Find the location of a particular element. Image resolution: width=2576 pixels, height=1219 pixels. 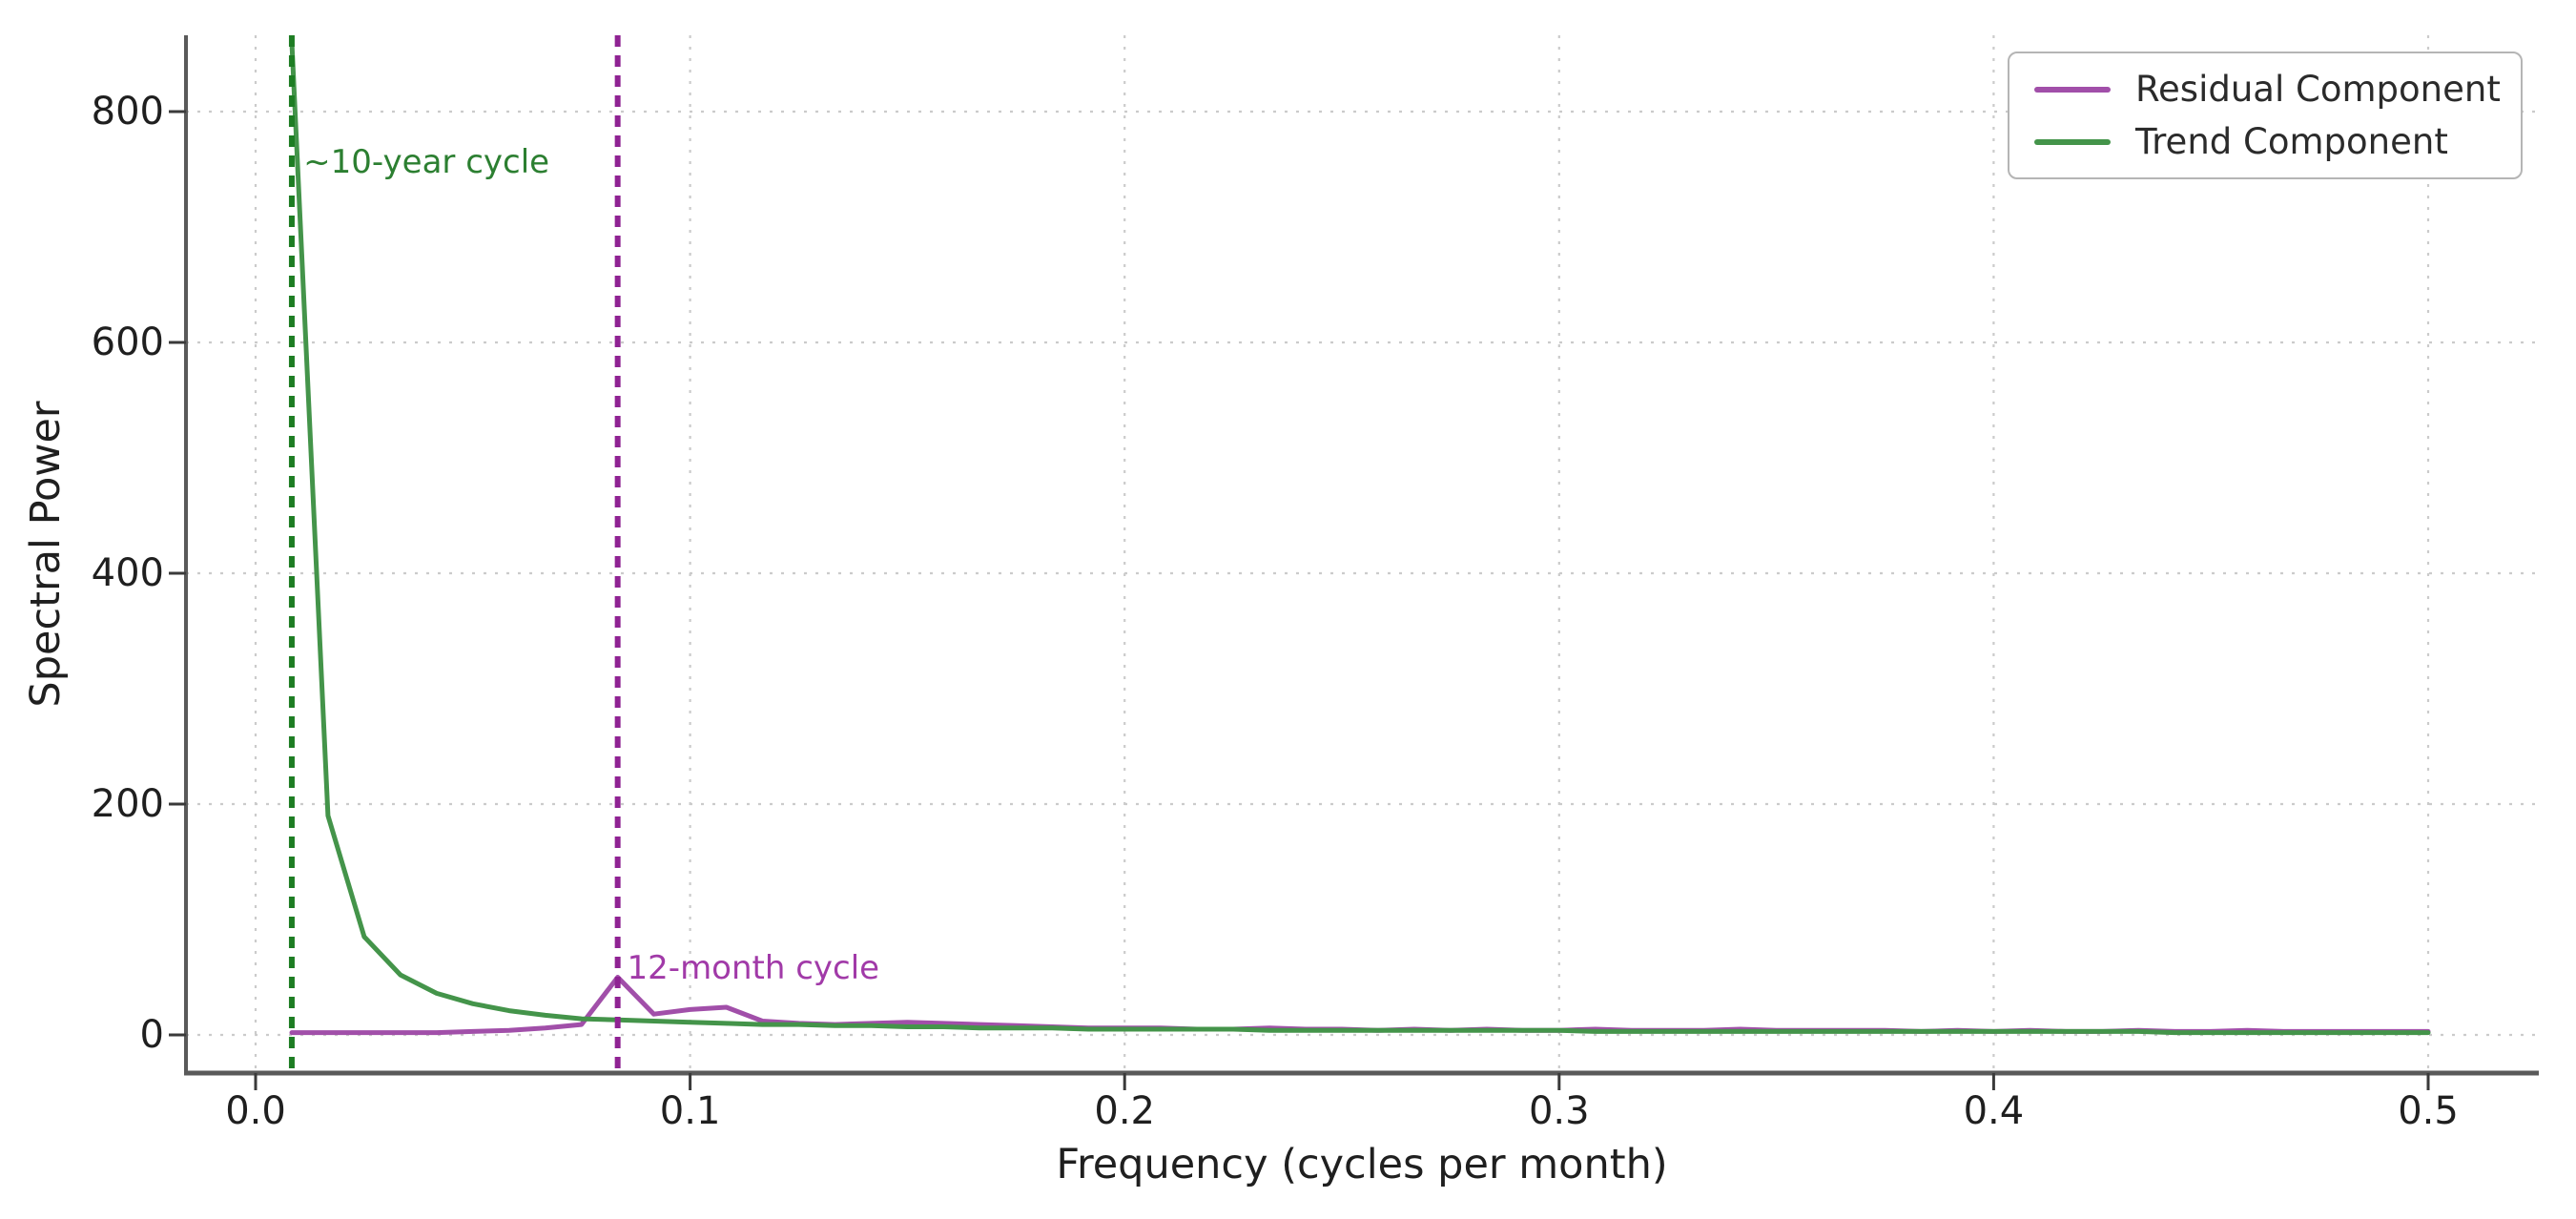

annotation-10-year-cycle: ~10-year cycle is located at coordinates (426, 162).